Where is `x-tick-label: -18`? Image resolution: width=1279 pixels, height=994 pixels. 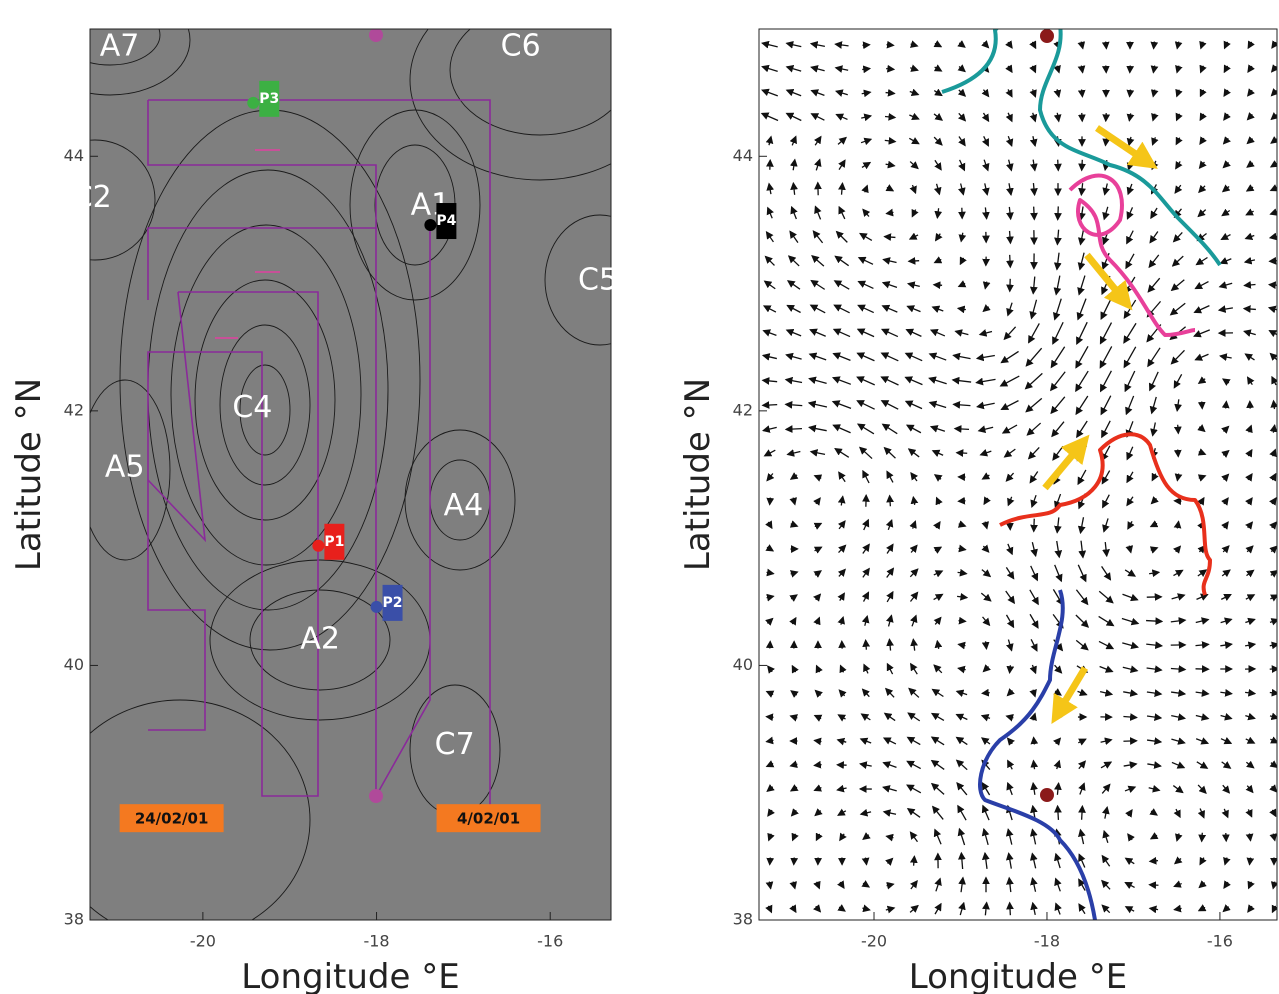 x-tick-label: -18 is located at coordinates (376, 941).